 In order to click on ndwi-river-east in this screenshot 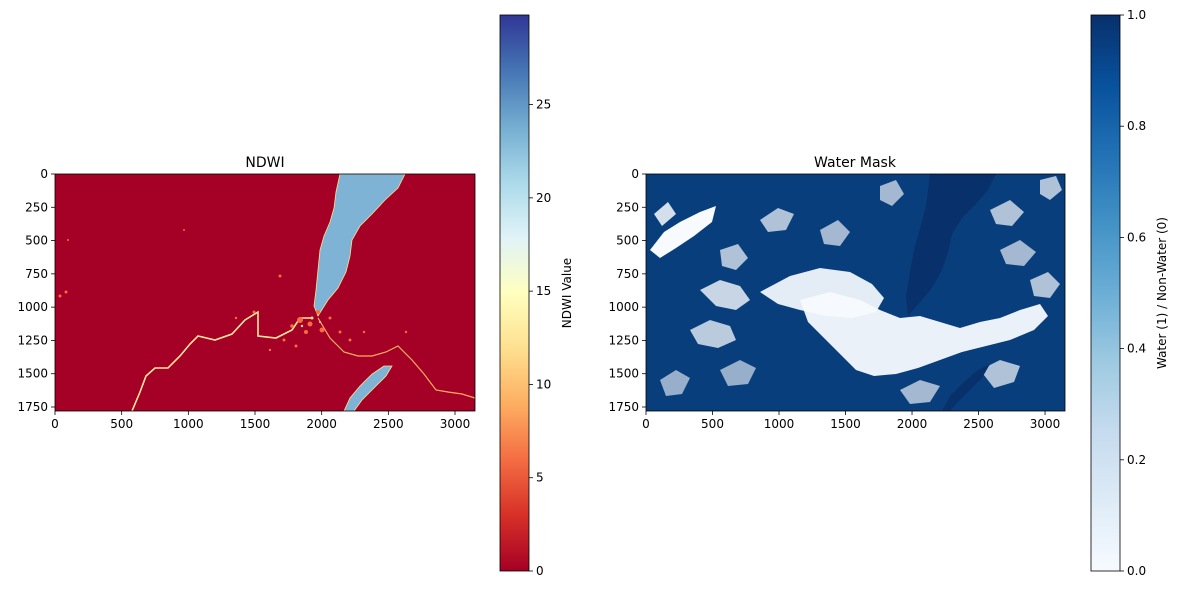, I will do `click(396, 358)`.